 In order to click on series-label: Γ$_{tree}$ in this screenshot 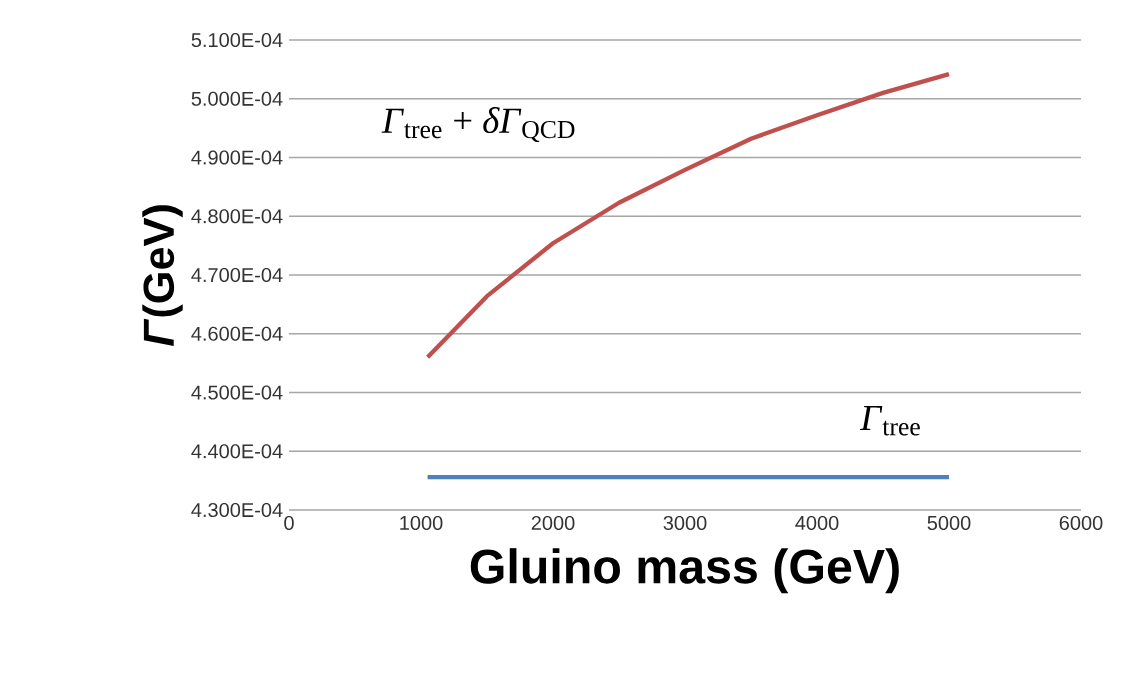, I will do `click(889, 420)`.